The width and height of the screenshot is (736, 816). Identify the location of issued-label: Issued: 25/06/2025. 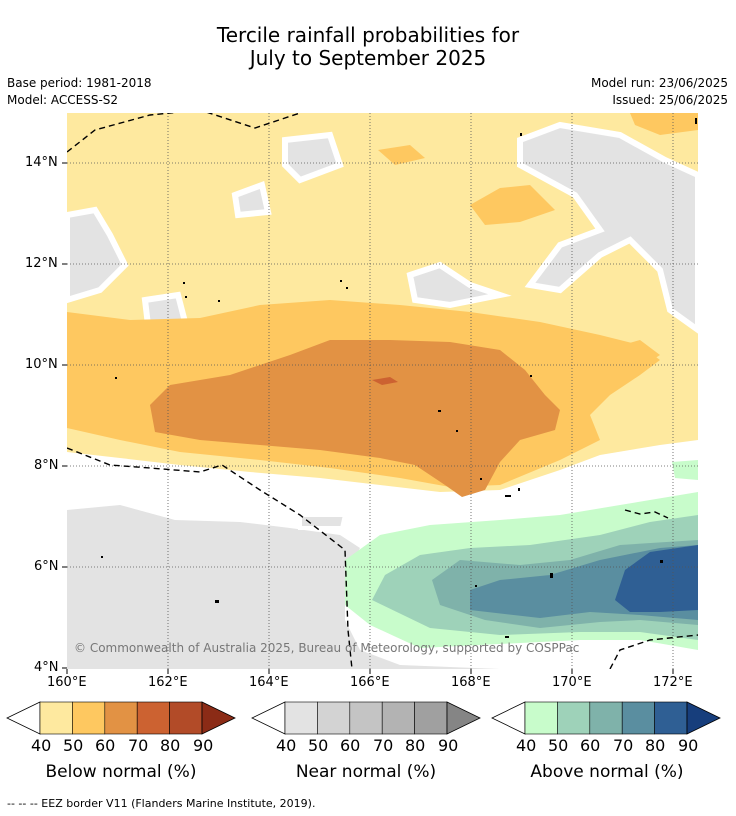
(670, 100).